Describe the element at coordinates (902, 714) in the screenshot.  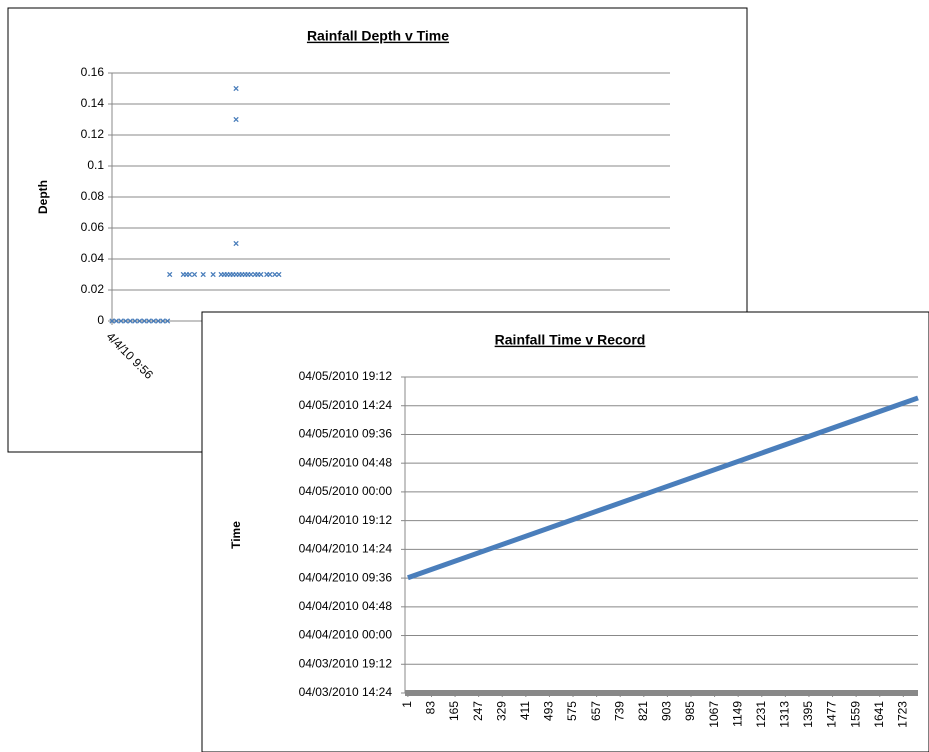
I see `x-tick-label: 1723` at that location.